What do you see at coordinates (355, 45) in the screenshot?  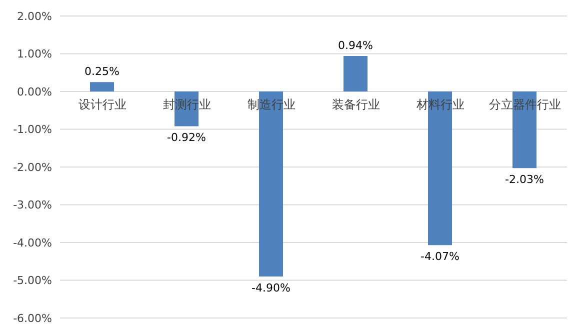 I see `data-label: 0.94%` at bounding box center [355, 45].